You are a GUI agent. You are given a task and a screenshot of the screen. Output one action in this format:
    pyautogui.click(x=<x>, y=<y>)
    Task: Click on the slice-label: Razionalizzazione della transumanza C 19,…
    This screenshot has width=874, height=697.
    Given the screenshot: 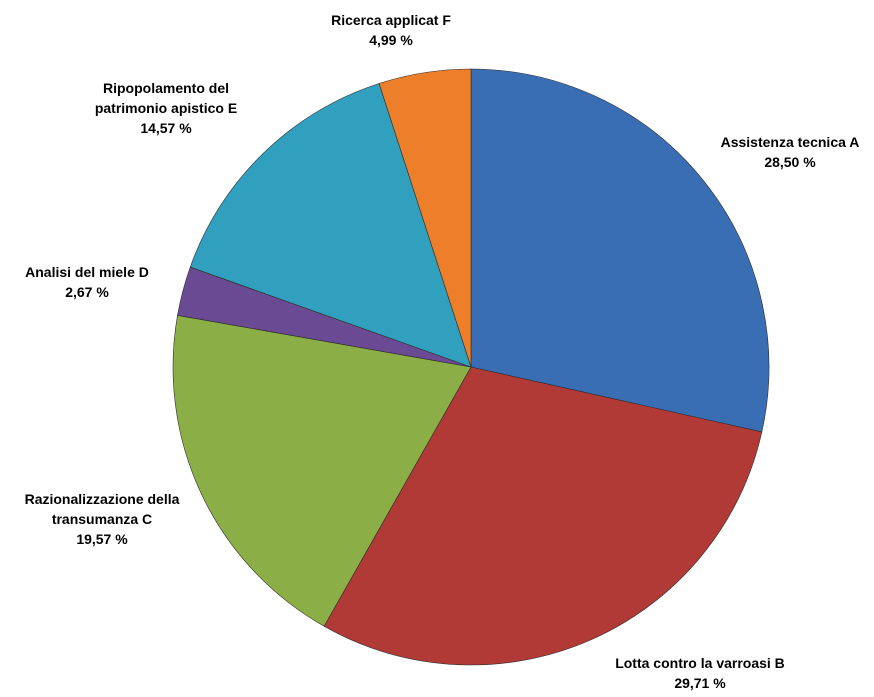 What is the action you would take?
    pyautogui.click(x=102, y=519)
    